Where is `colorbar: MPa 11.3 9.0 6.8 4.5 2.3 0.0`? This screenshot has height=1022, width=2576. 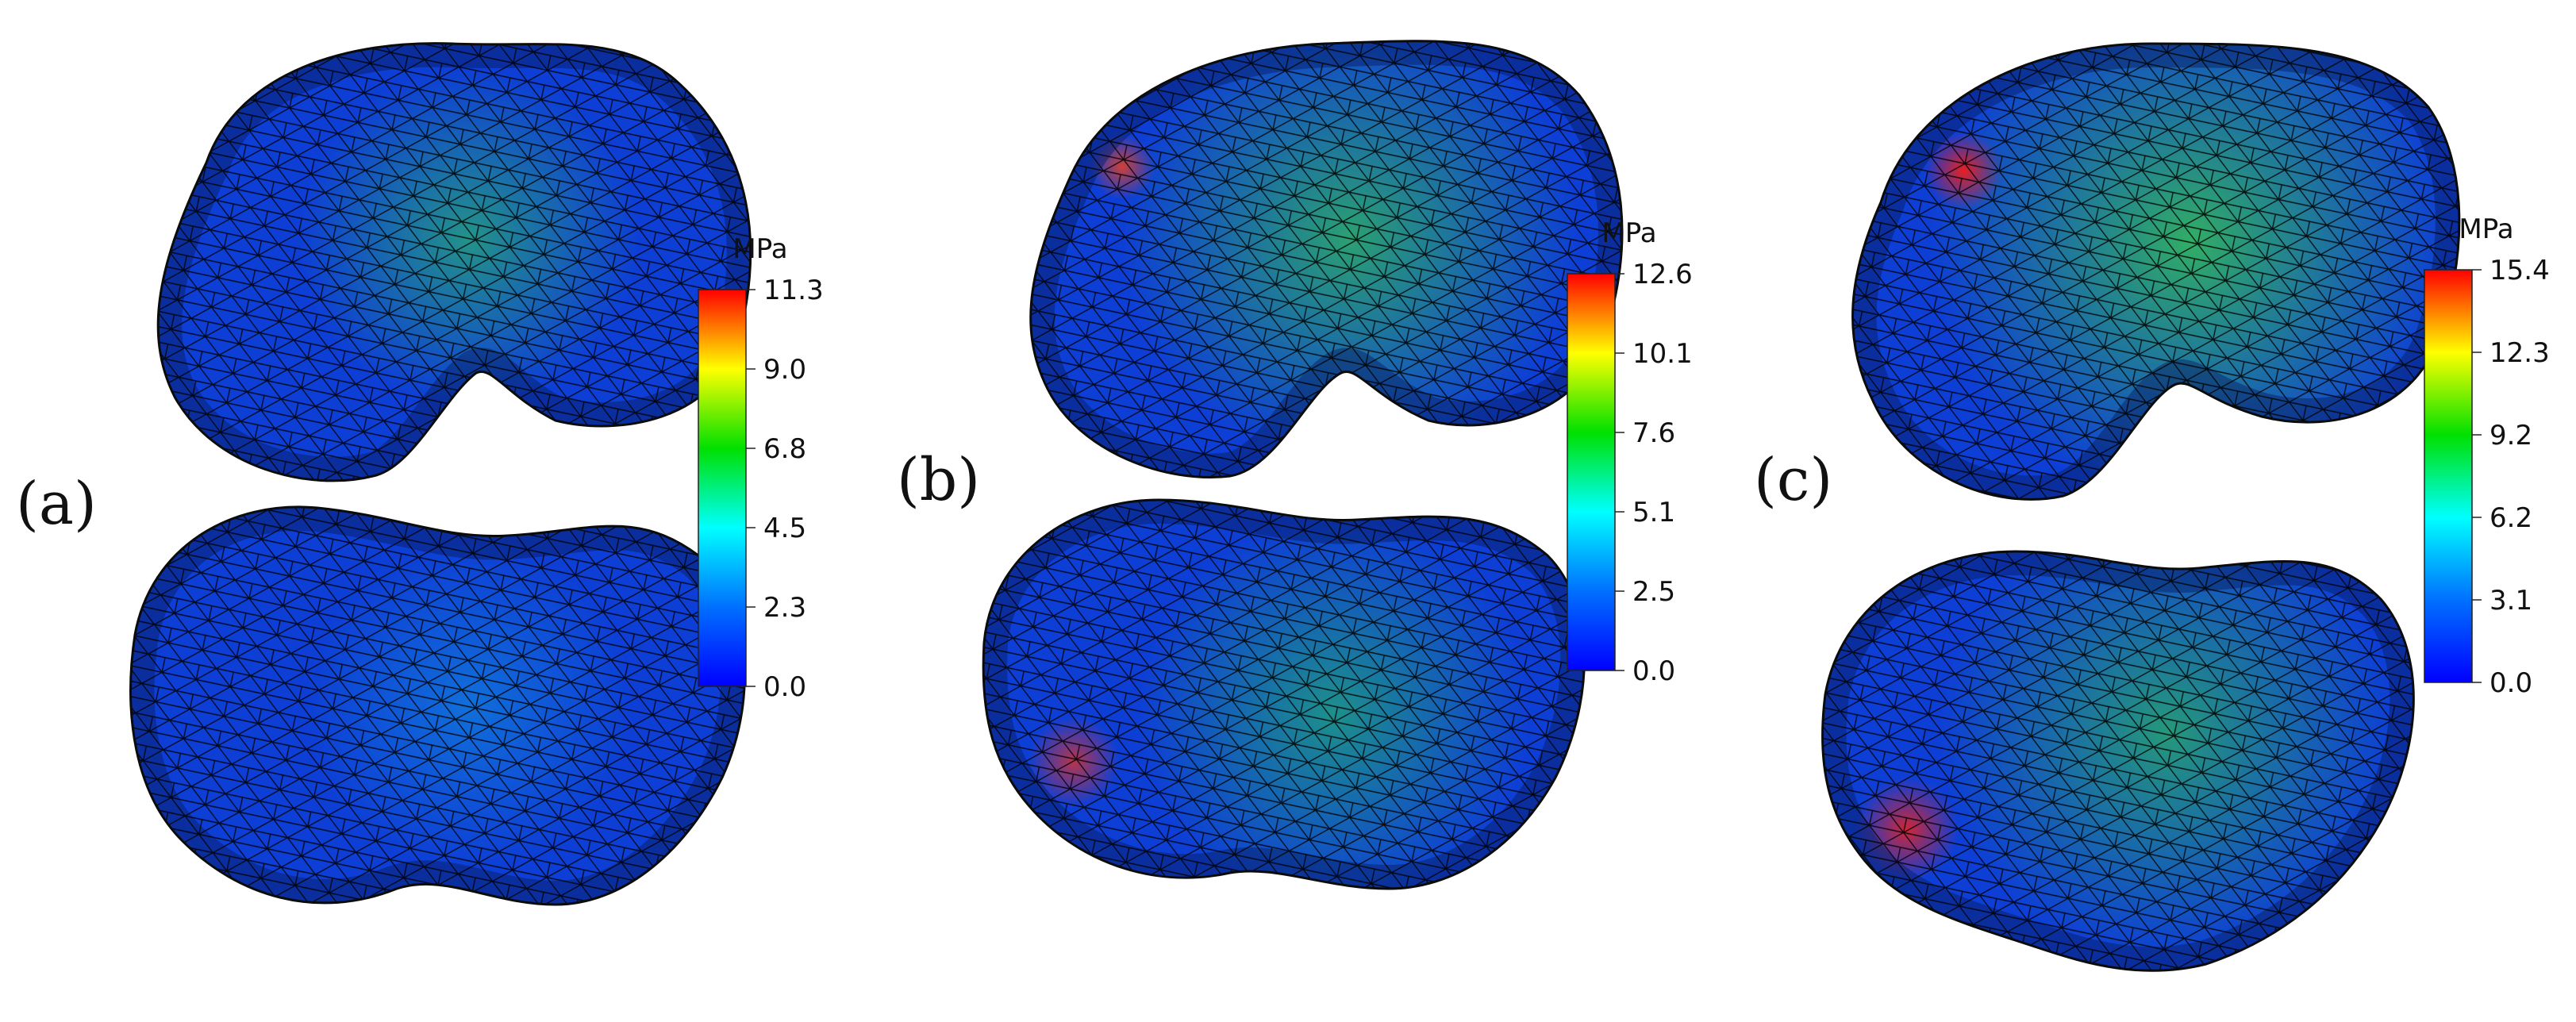
colorbar: MPa 11.3 9.0 6.8 4.5 2.3 0.0 is located at coordinates (761, 468).